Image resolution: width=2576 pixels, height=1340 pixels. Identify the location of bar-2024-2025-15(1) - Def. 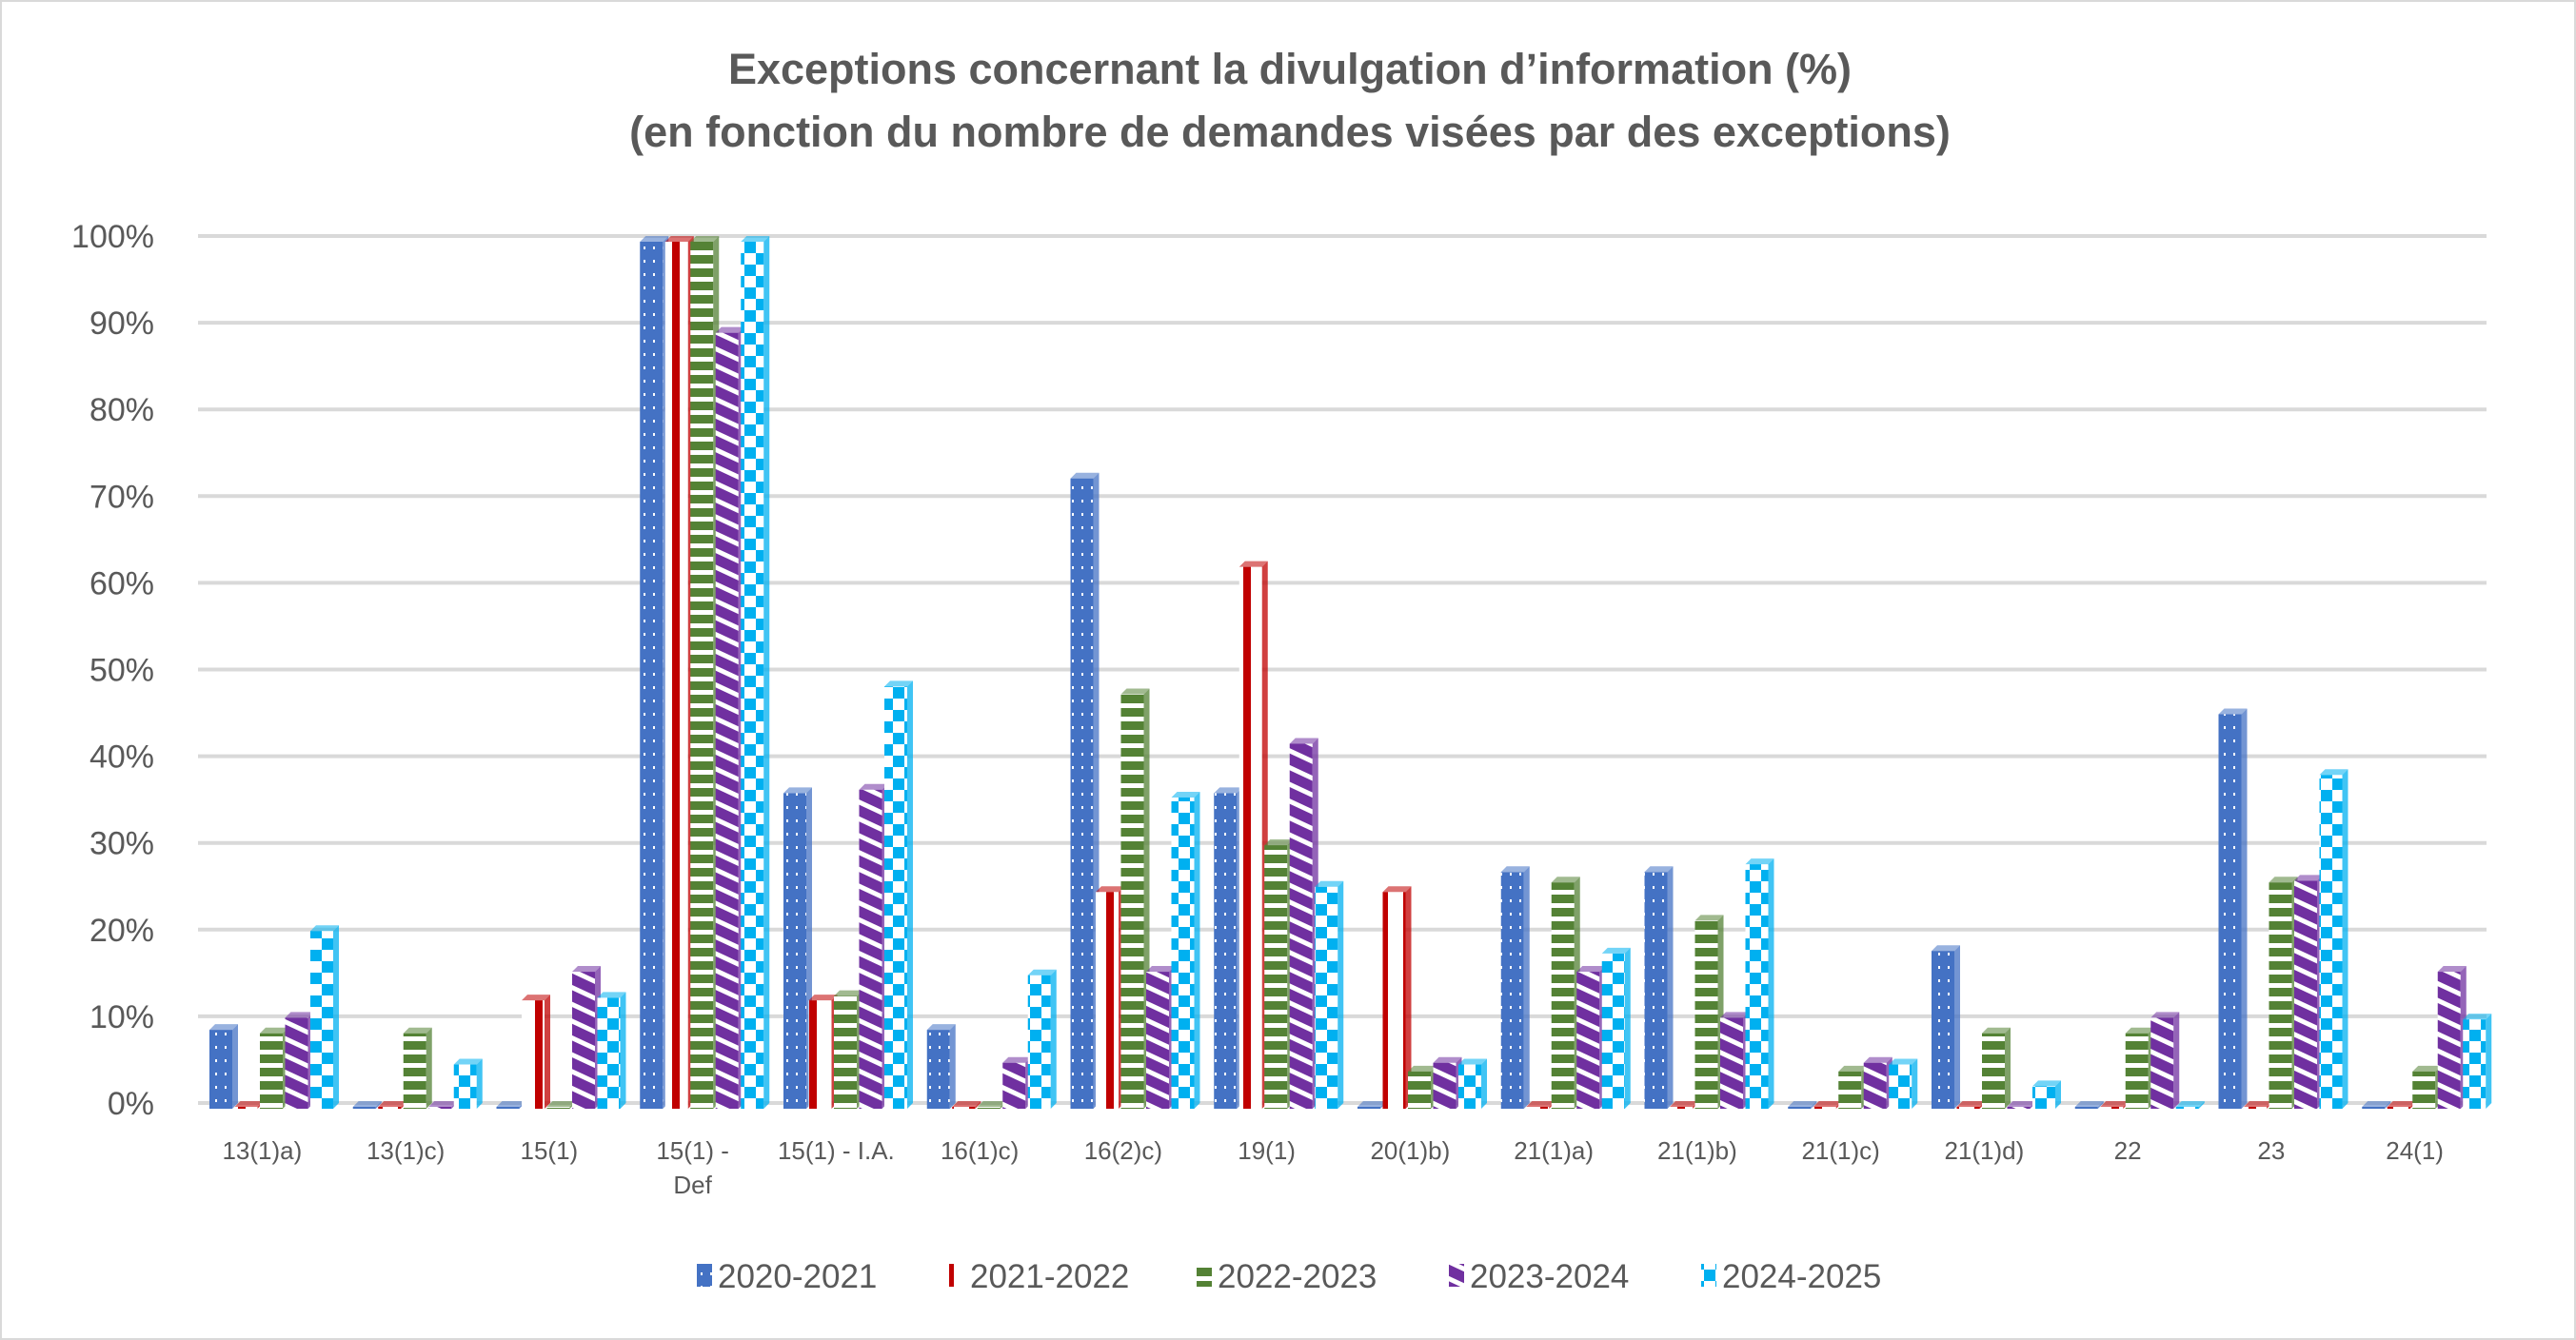
(756, 672).